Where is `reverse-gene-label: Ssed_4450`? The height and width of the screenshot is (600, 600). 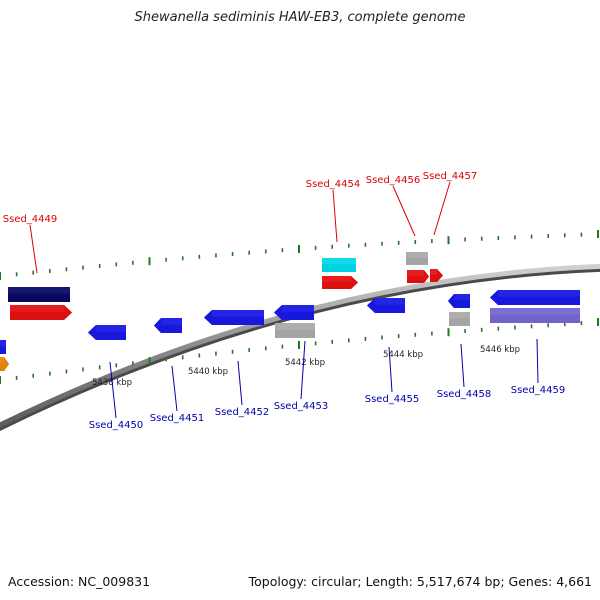 reverse-gene-label: Ssed_4450 is located at coordinates (116, 425).